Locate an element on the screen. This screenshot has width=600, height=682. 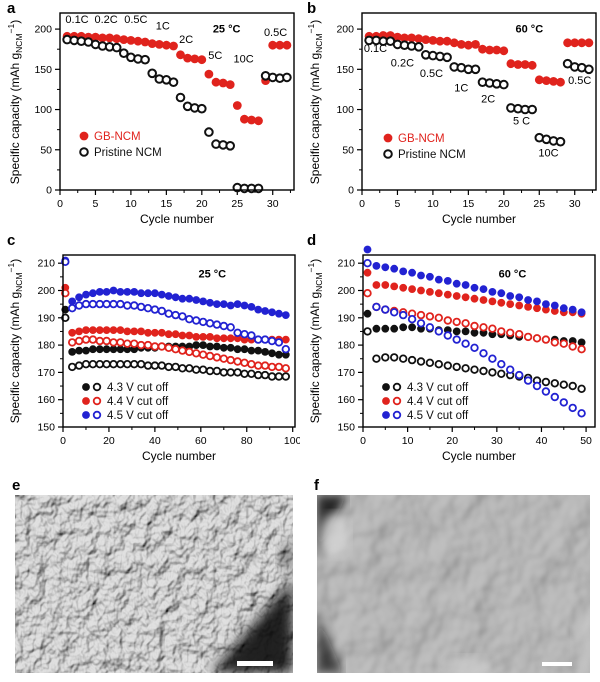
sem-texture-f is located at coordinates (453, 584).